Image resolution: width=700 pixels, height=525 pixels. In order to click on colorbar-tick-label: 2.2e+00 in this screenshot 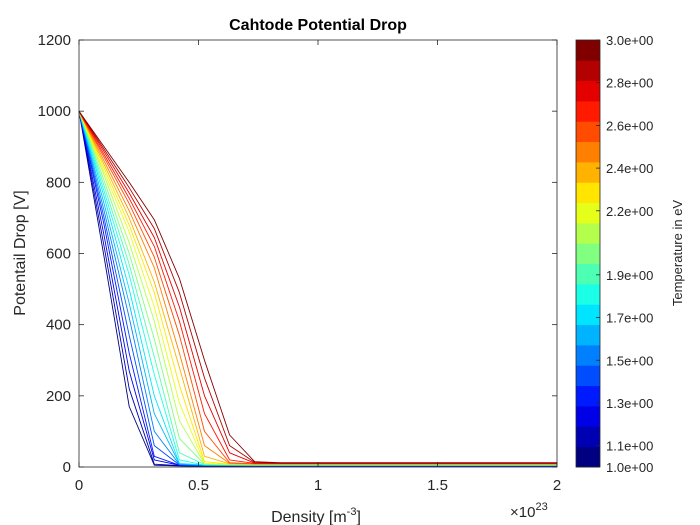, I will do `click(629, 211)`.